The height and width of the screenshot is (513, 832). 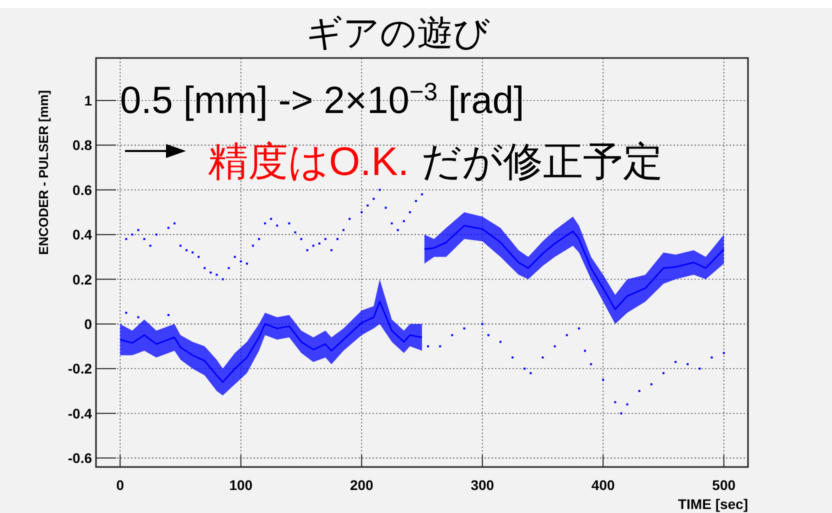 I want to click on annotation: だが修正予定, so click(x=542, y=162).